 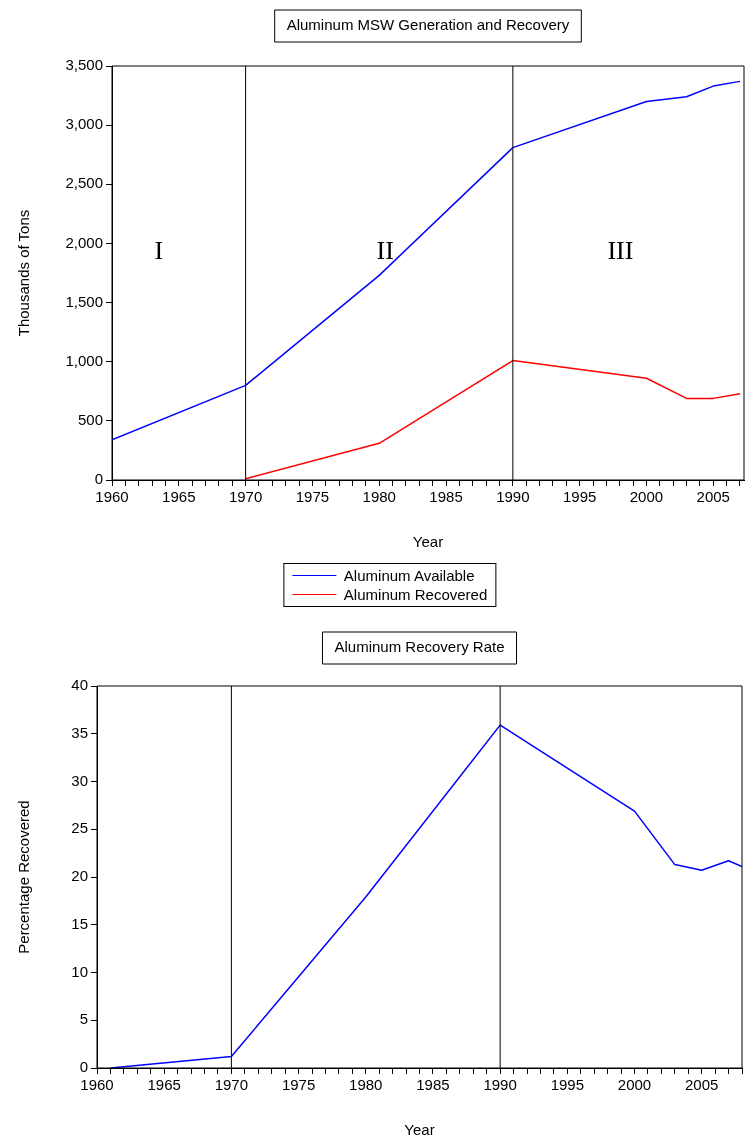 What do you see at coordinates (24, 877) in the screenshot?
I see `y-axis-title: Percentage Recovered` at bounding box center [24, 877].